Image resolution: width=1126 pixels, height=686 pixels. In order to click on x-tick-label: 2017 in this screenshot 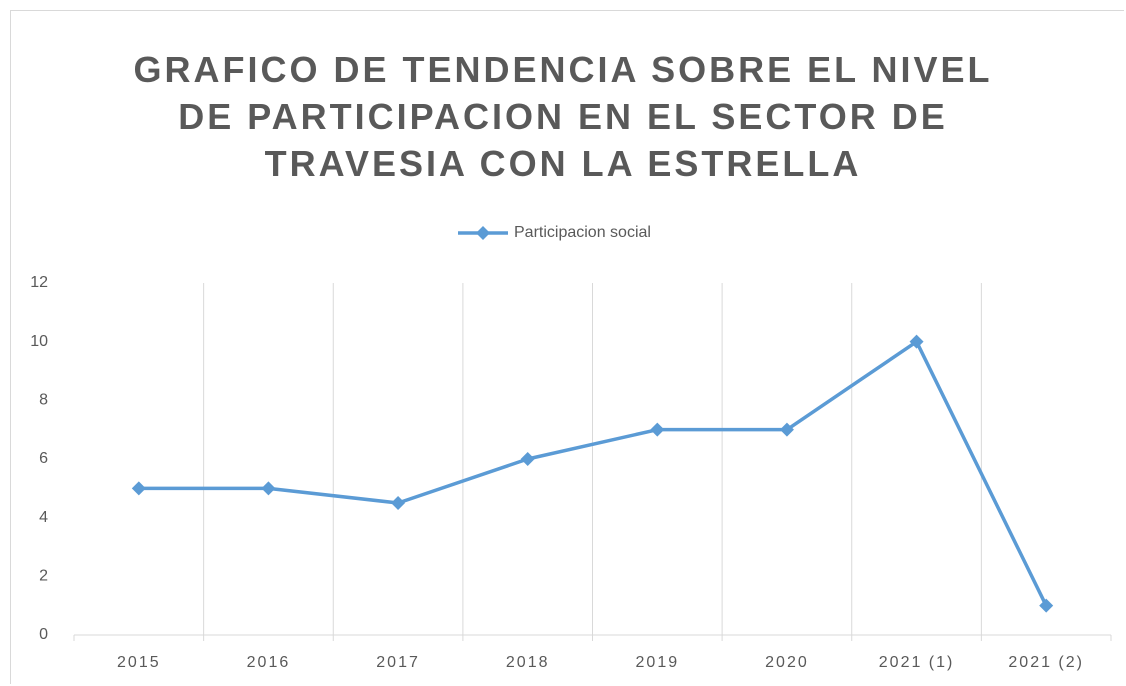, I will do `click(398, 662)`.